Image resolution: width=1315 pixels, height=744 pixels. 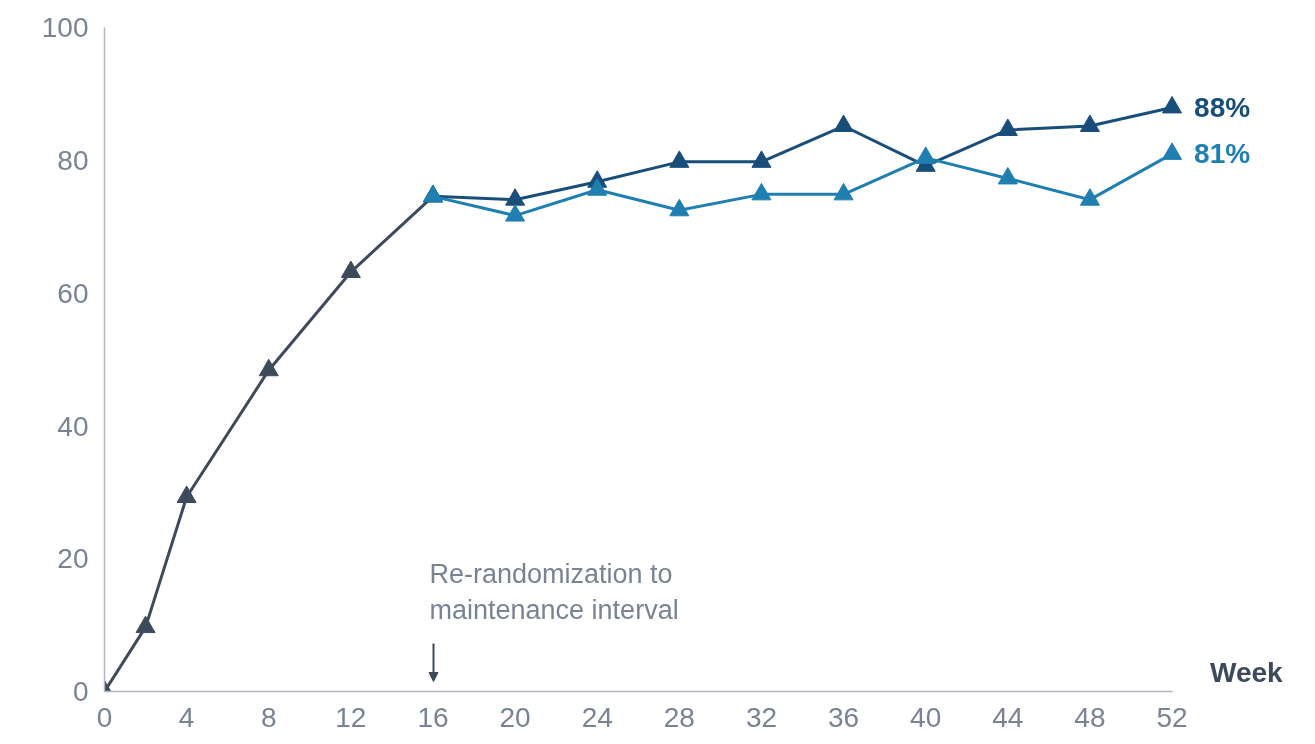 I want to click on y-tick-label: 60, so click(x=73, y=293).